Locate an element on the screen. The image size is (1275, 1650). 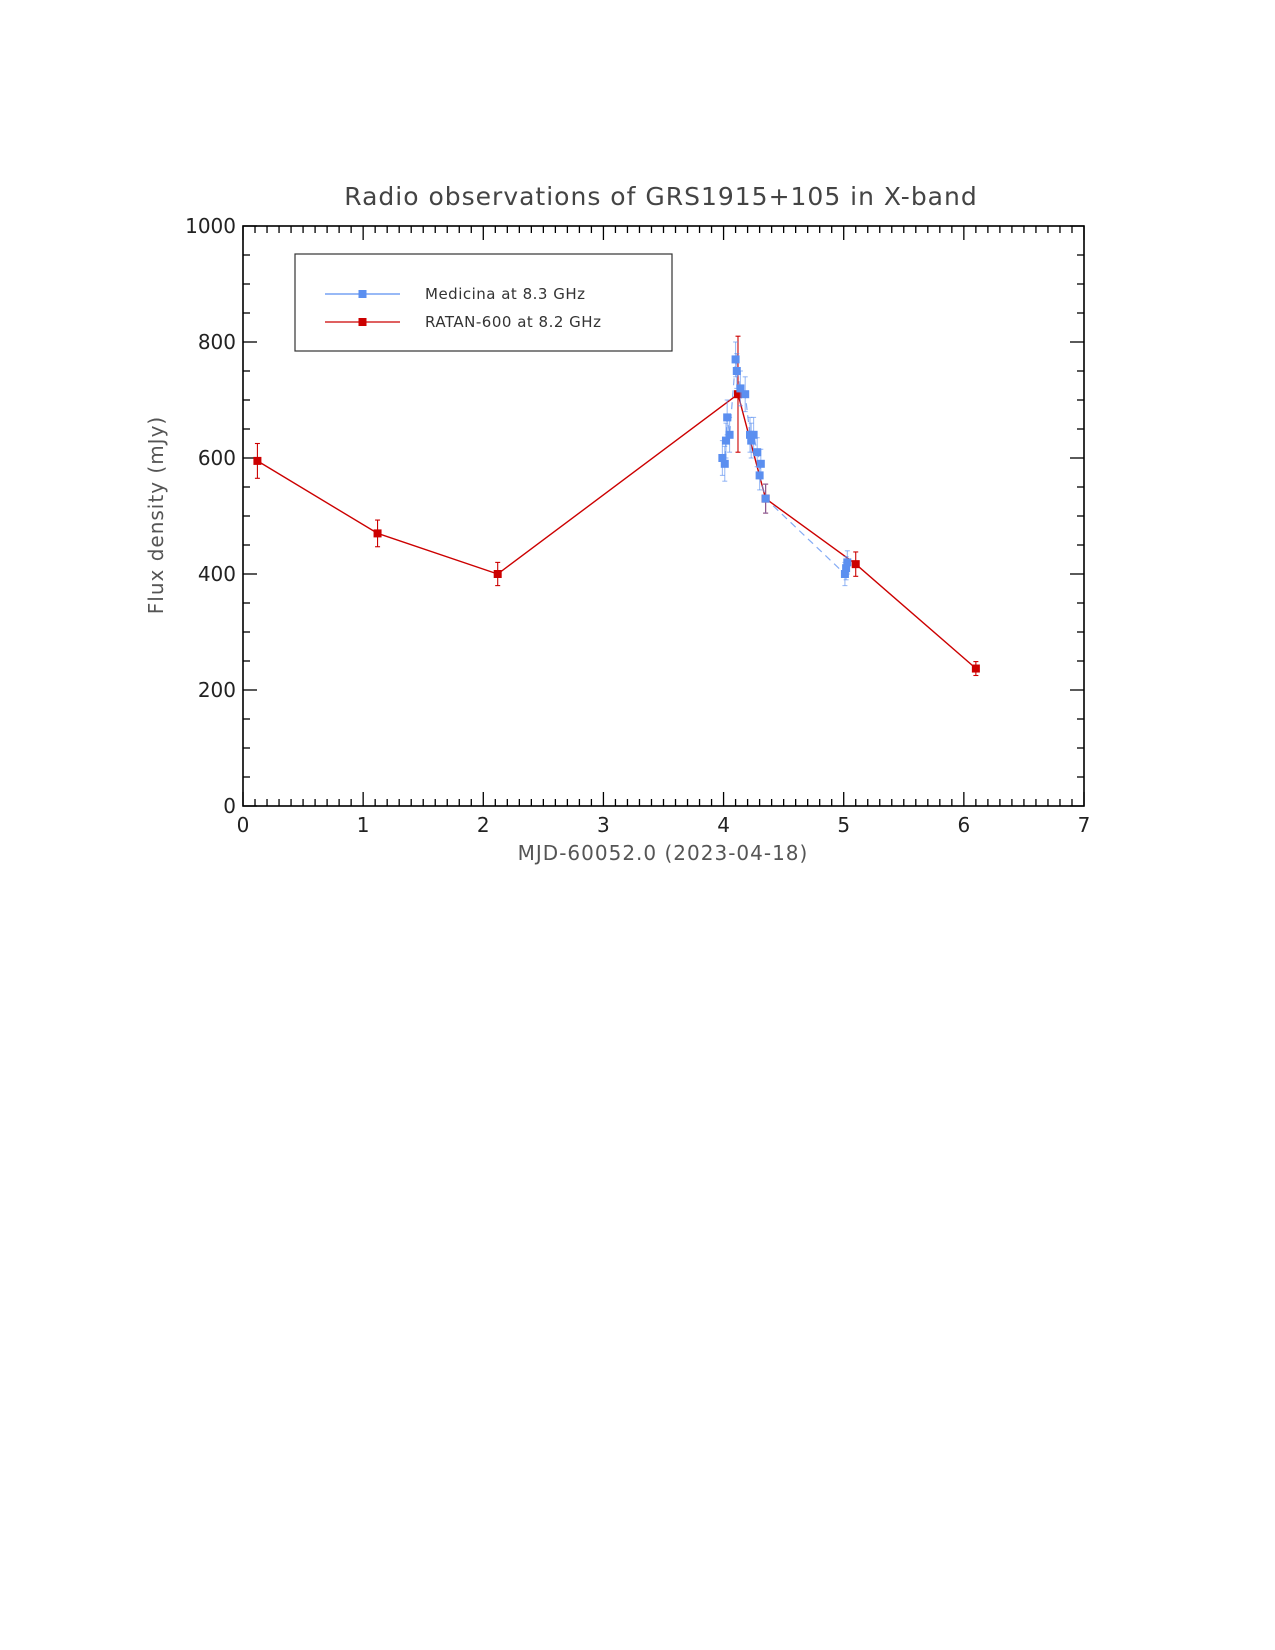
y-tick-labels: 0 200 400 600 800 1000 is located at coordinates (210, 516).